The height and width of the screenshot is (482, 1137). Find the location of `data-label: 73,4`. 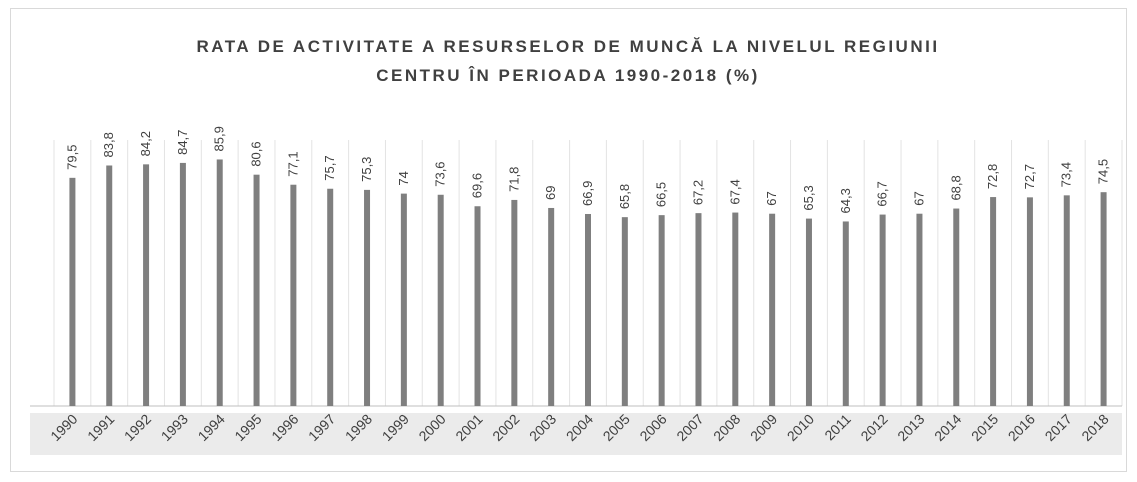

data-label: 73,4 is located at coordinates (1066, 174).